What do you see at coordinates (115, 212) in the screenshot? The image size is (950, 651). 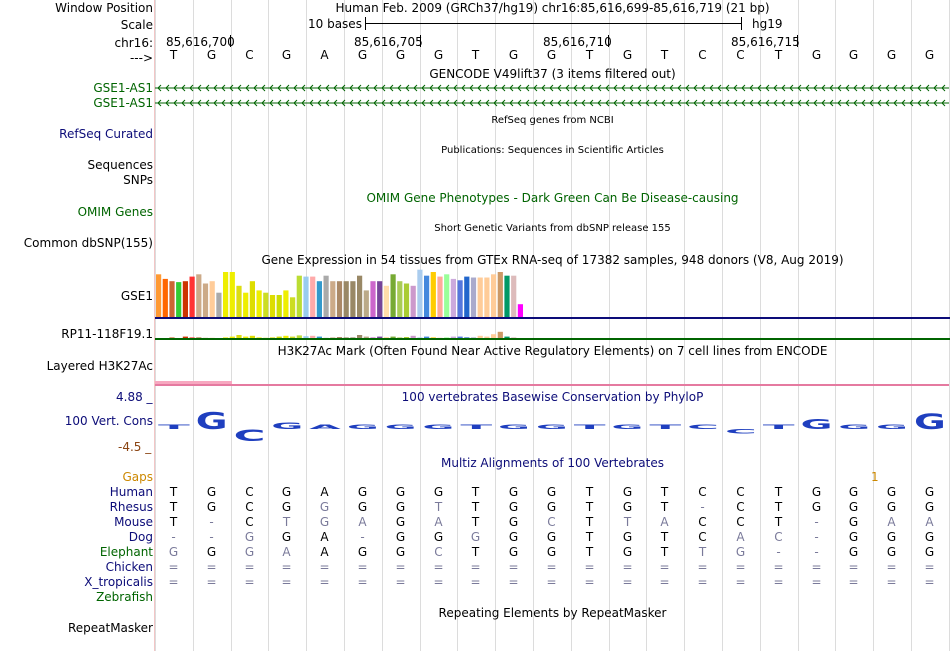 I see `omim-track-label: OMIM Genes` at bounding box center [115, 212].